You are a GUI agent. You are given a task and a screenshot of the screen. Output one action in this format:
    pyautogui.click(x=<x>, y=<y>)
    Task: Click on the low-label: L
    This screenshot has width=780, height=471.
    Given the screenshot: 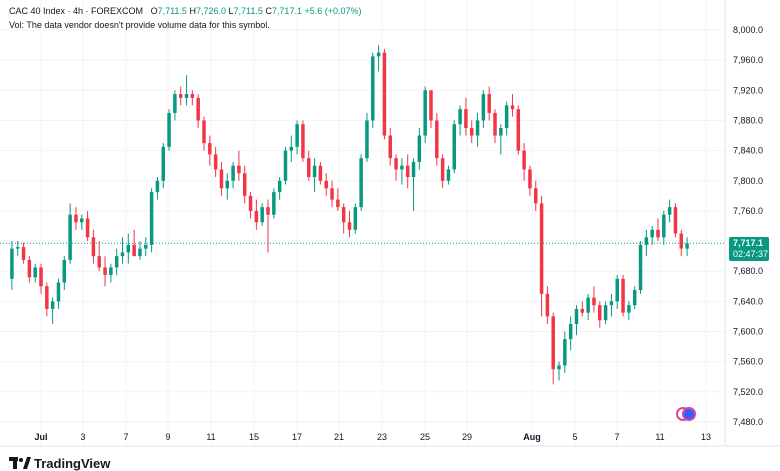 What is the action you would take?
    pyautogui.click(x=231, y=11)
    